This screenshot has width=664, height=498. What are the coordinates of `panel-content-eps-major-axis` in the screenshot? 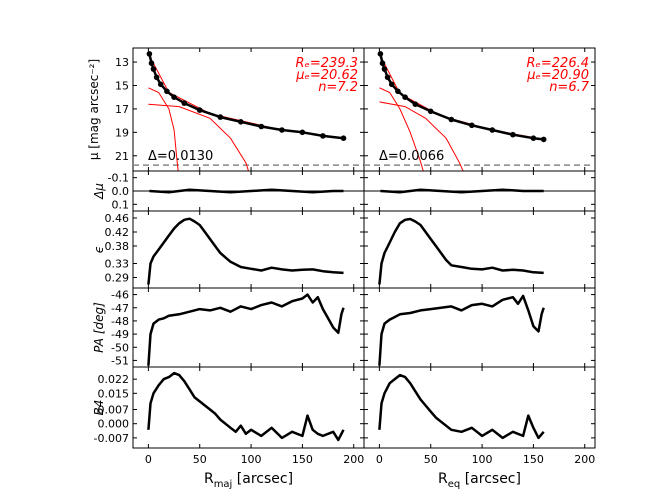 It's located at (245, 251).